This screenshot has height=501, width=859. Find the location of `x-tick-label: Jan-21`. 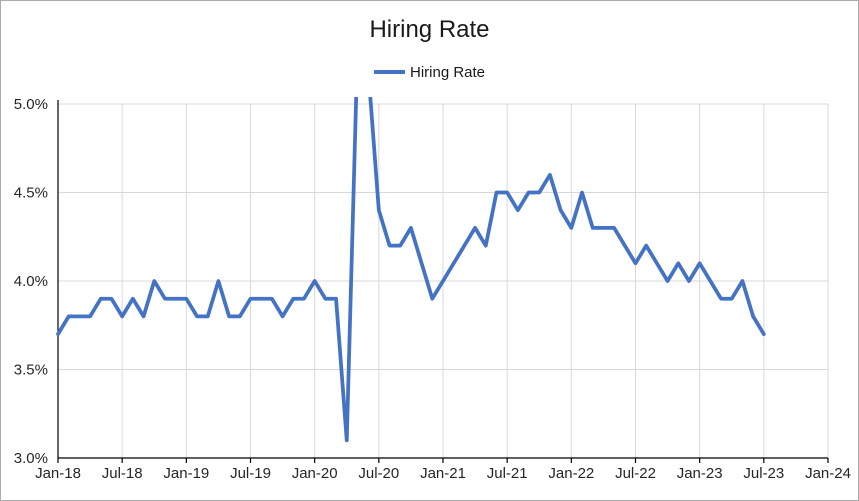

x-tick-label: Jan-21 is located at coordinates (443, 473).